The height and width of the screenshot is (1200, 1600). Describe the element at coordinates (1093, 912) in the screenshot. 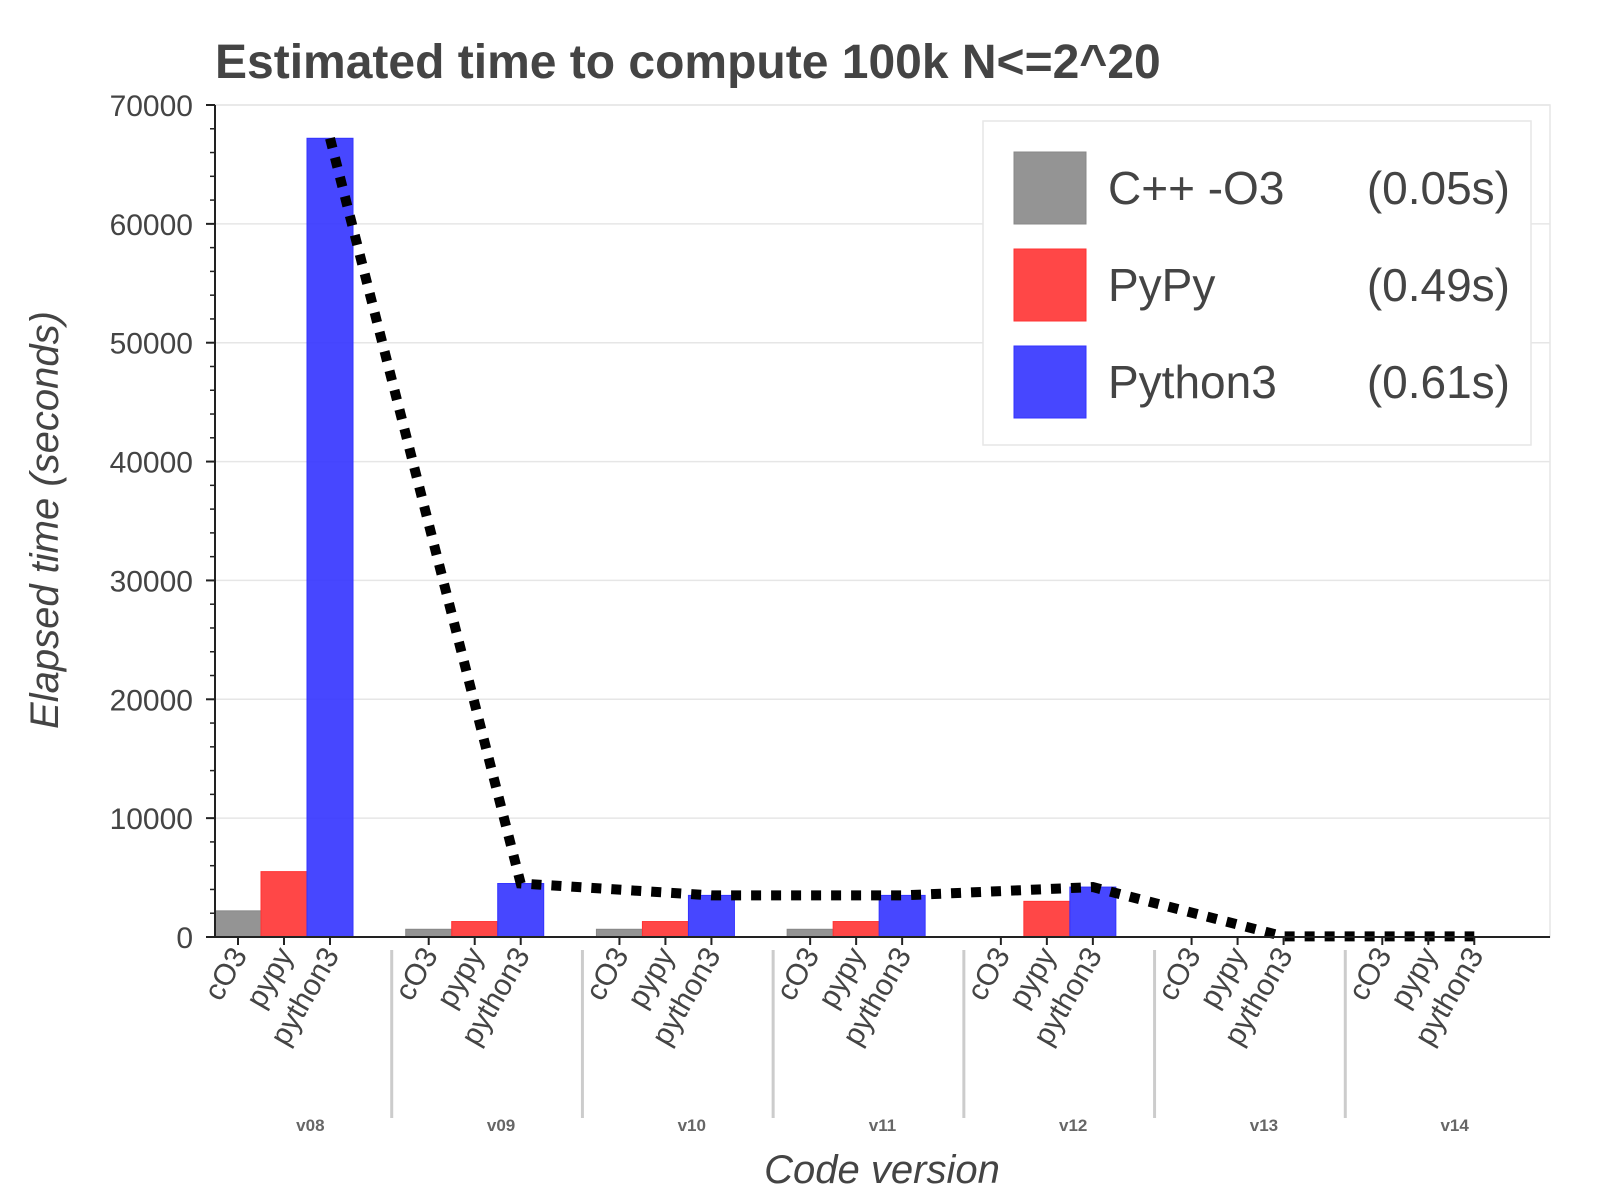

I see `bar-python3-v12` at that location.